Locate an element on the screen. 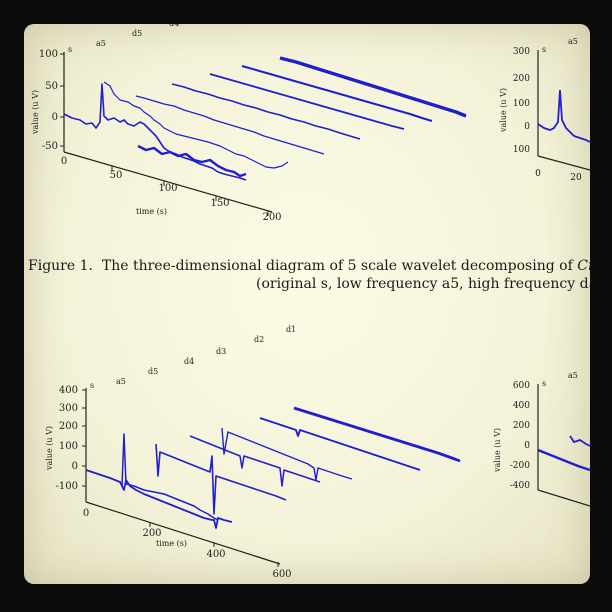 The width and height of the screenshot is (612, 612). caption-label: Figure 1. is located at coordinates (60, 266).